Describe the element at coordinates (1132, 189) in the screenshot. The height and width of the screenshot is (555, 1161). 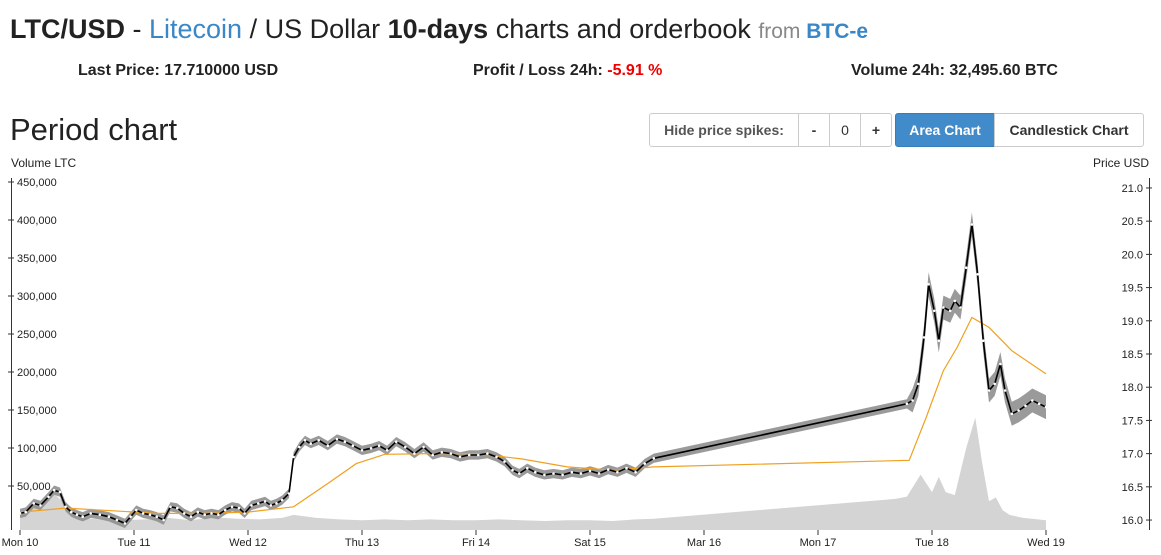
I see `right-tick-label: 21.0` at that location.